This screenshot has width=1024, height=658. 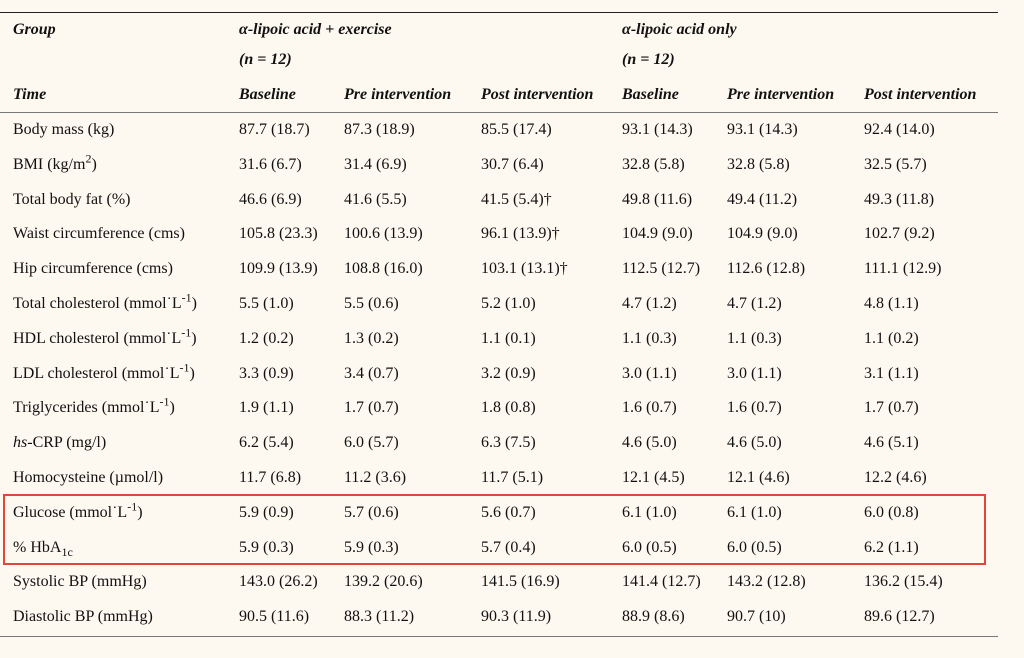 I want to click on table-top-rule, so click(x=499, y=12).